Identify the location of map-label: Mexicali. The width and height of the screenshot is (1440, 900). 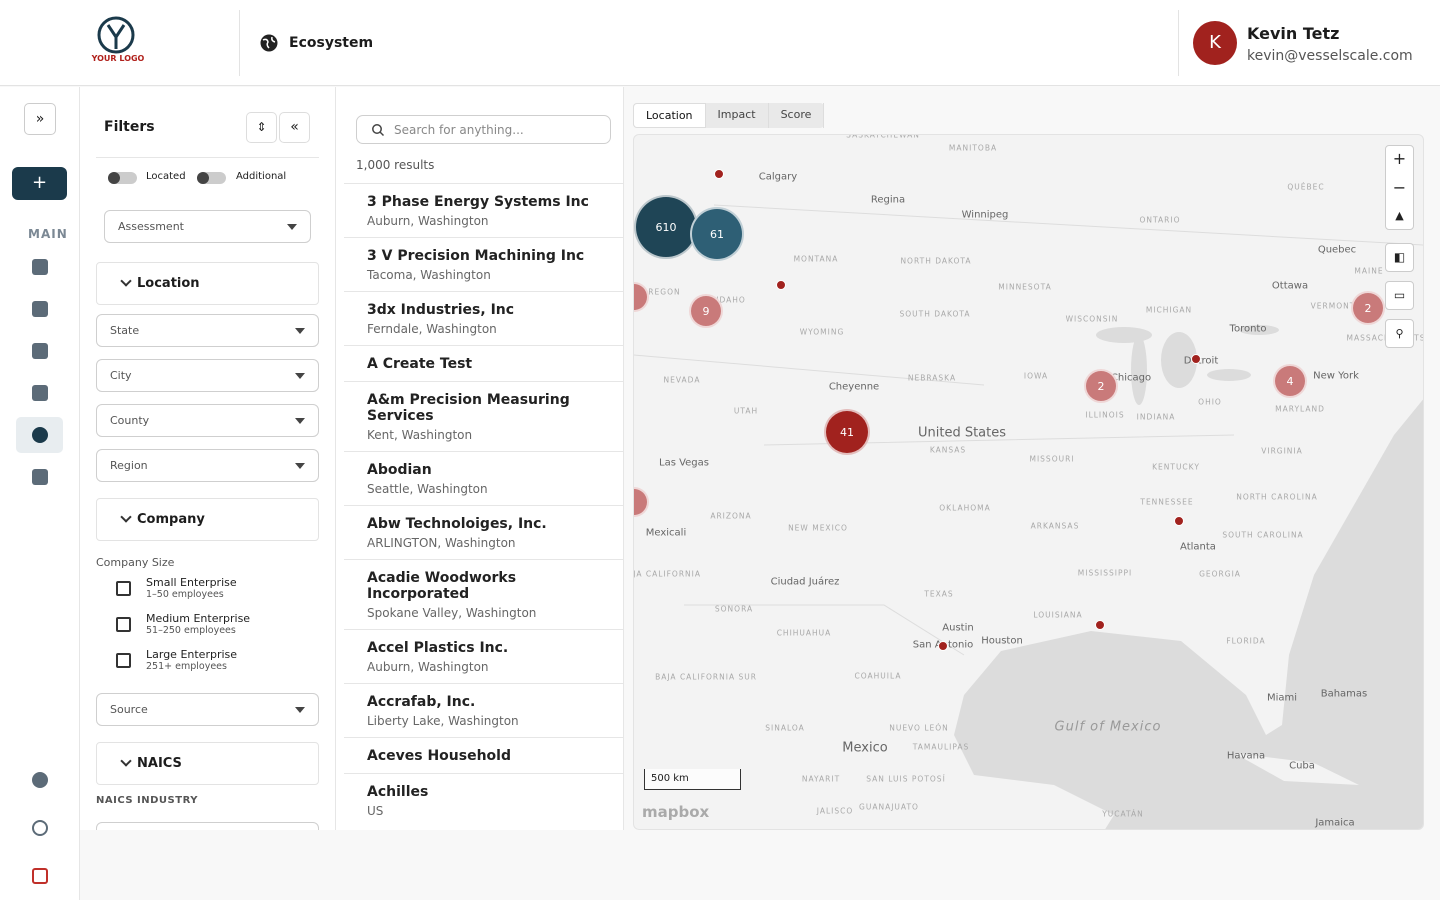
(666, 533).